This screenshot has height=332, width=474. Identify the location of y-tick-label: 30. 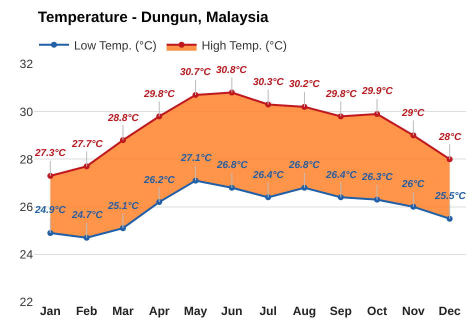
(27, 111).